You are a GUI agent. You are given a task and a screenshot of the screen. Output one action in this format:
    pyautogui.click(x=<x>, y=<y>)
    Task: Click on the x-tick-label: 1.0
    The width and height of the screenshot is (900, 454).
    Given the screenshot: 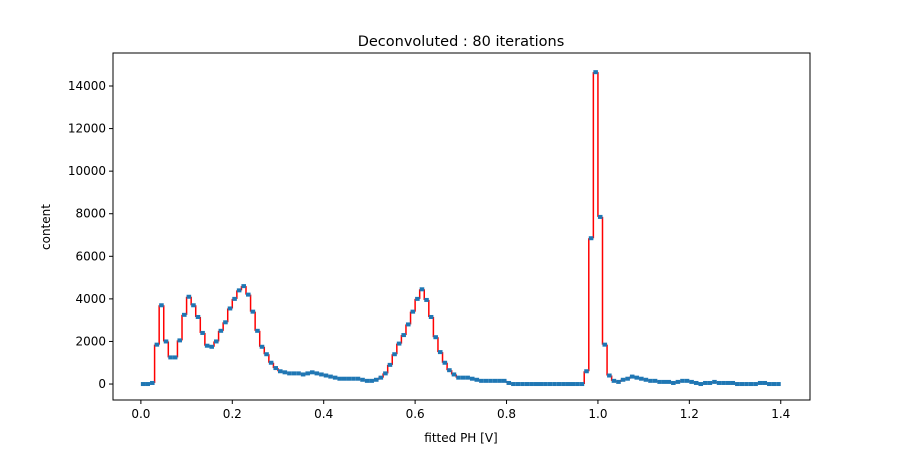 What is the action you would take?
    pyautogui.click(x=597, y=414)
    